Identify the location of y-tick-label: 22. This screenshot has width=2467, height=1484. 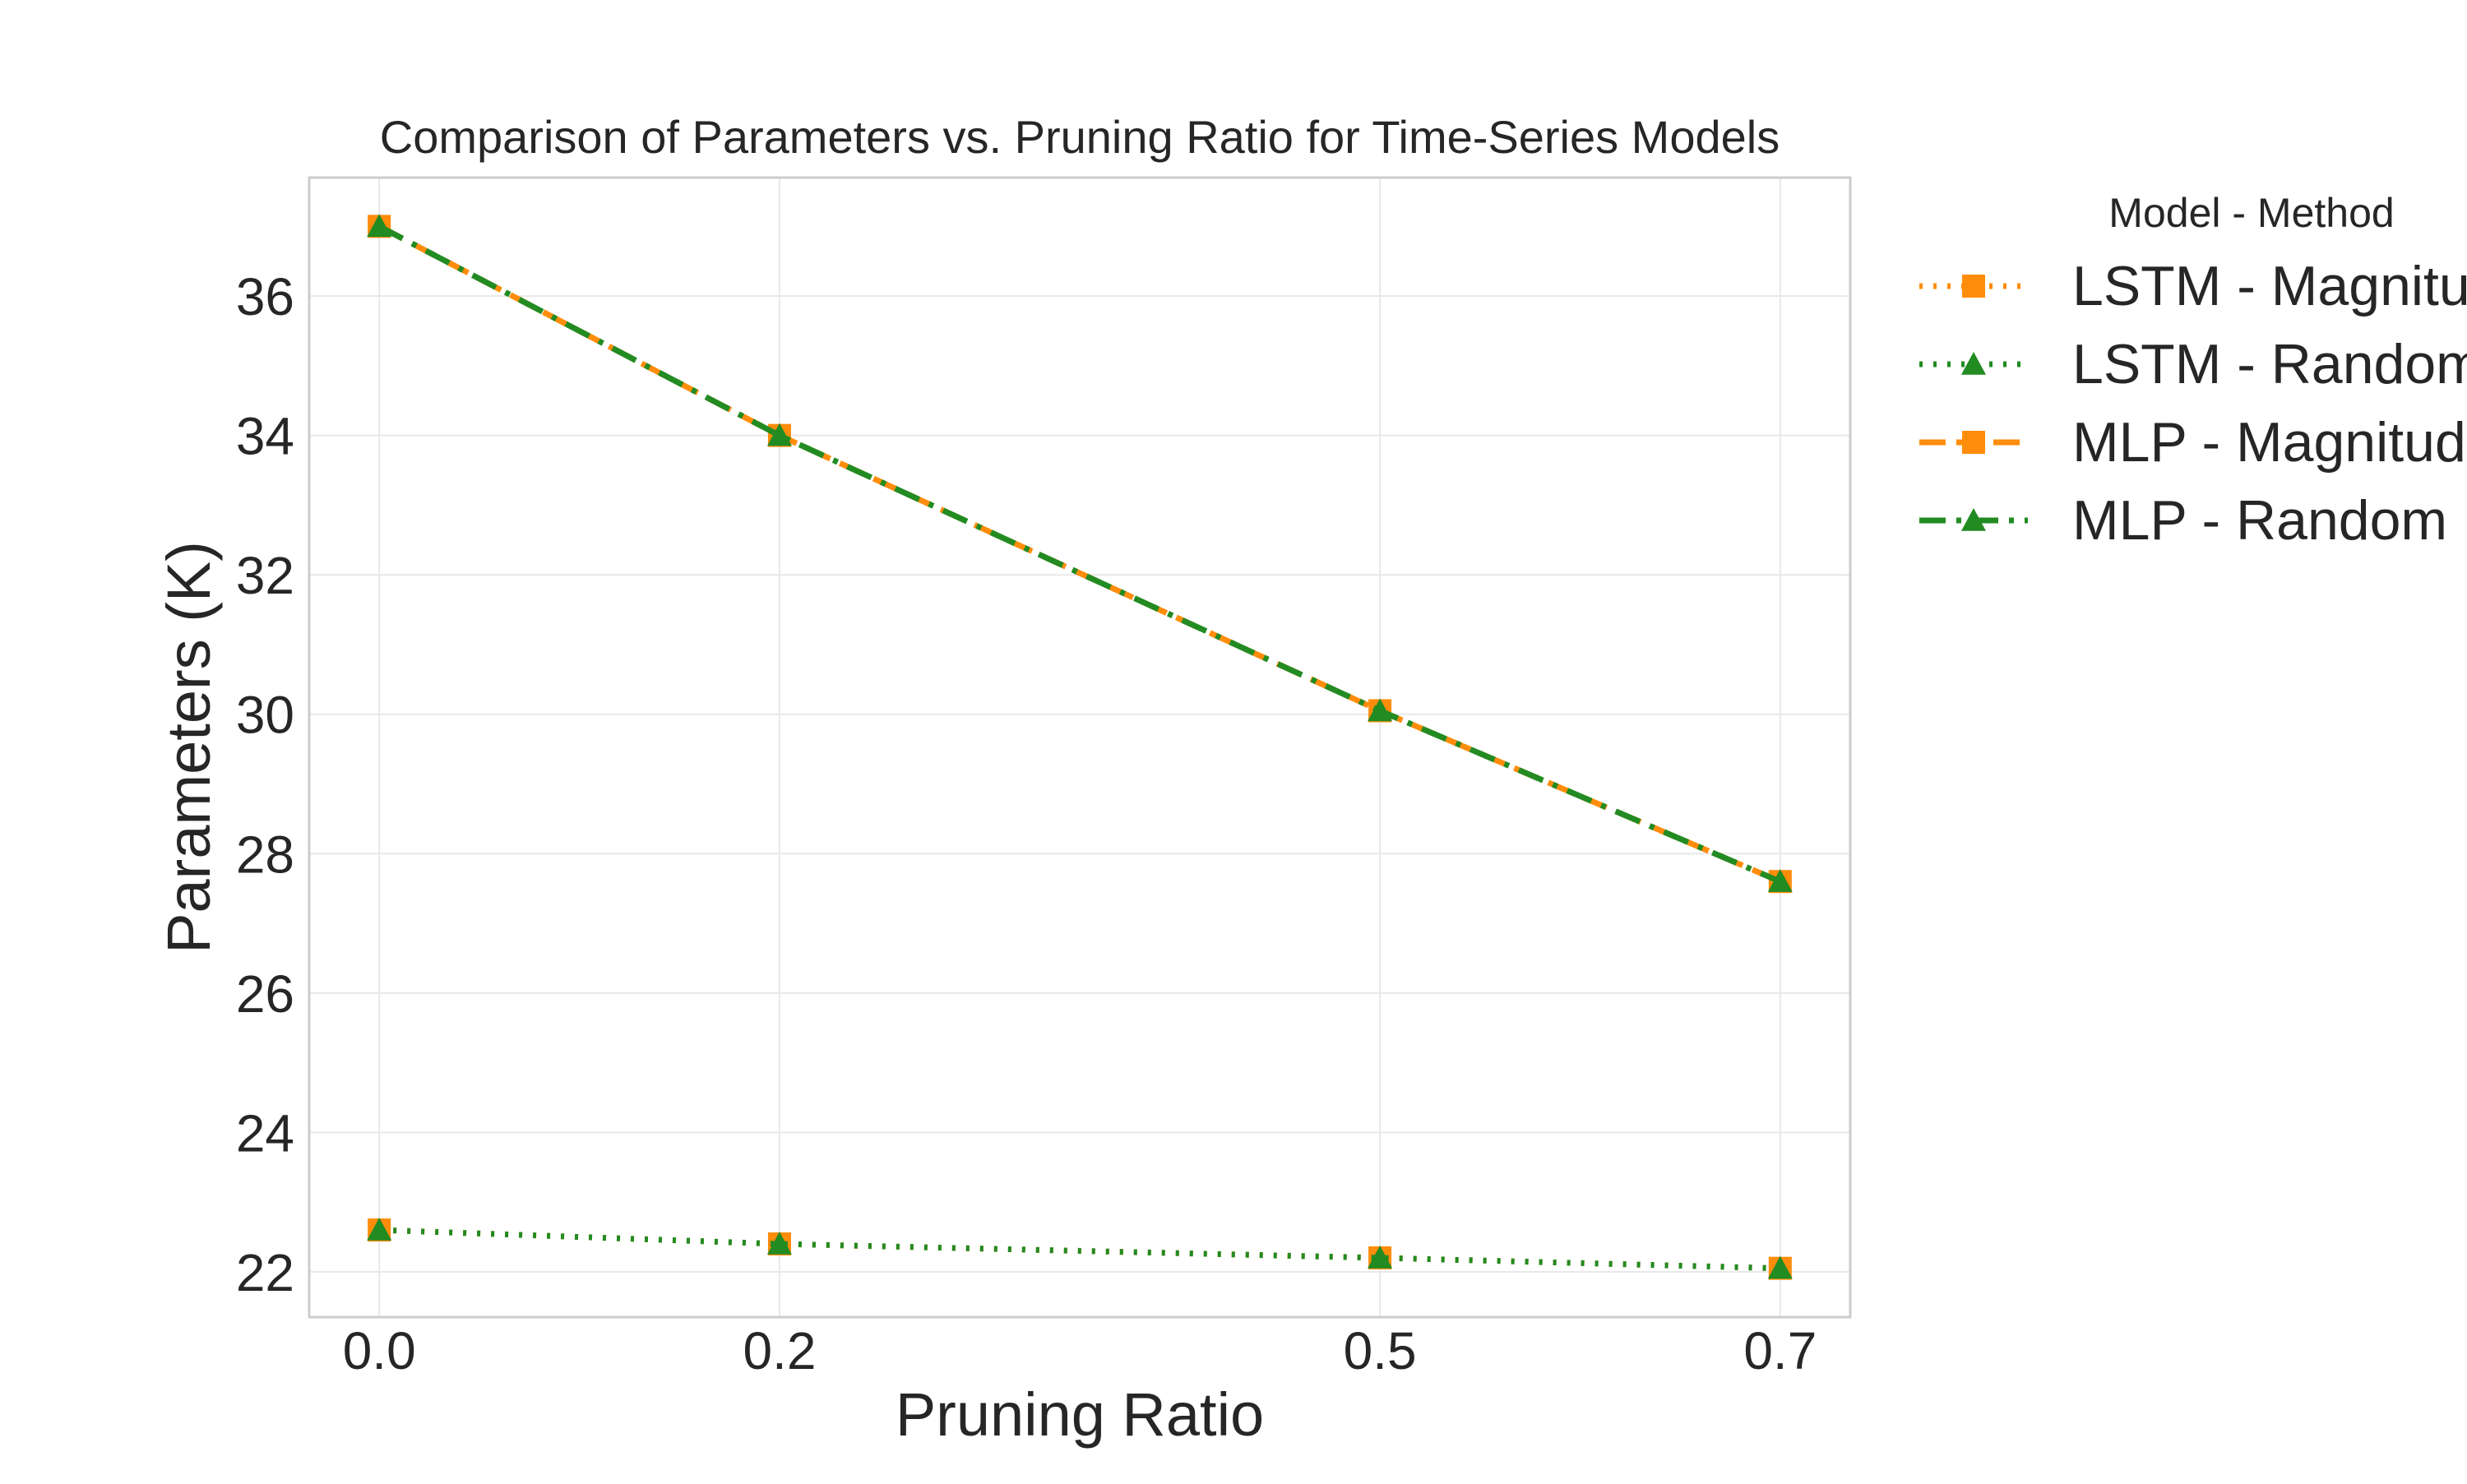
(265, 1272).